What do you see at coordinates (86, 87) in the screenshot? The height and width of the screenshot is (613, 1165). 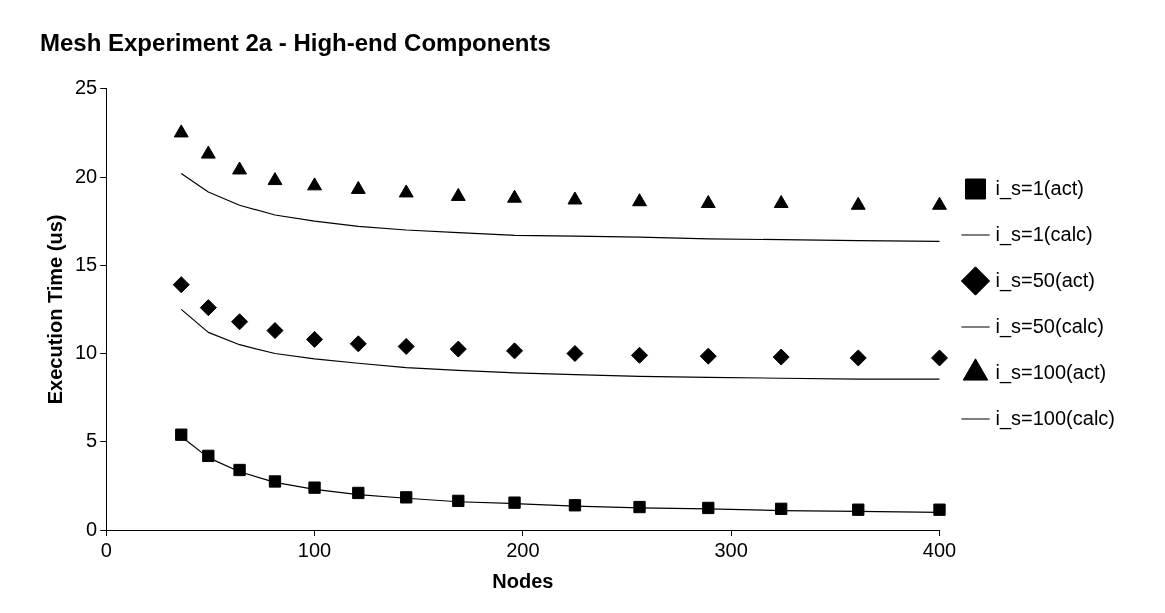 I see `y-tick-label: 25` at bounding box center [86, 87].